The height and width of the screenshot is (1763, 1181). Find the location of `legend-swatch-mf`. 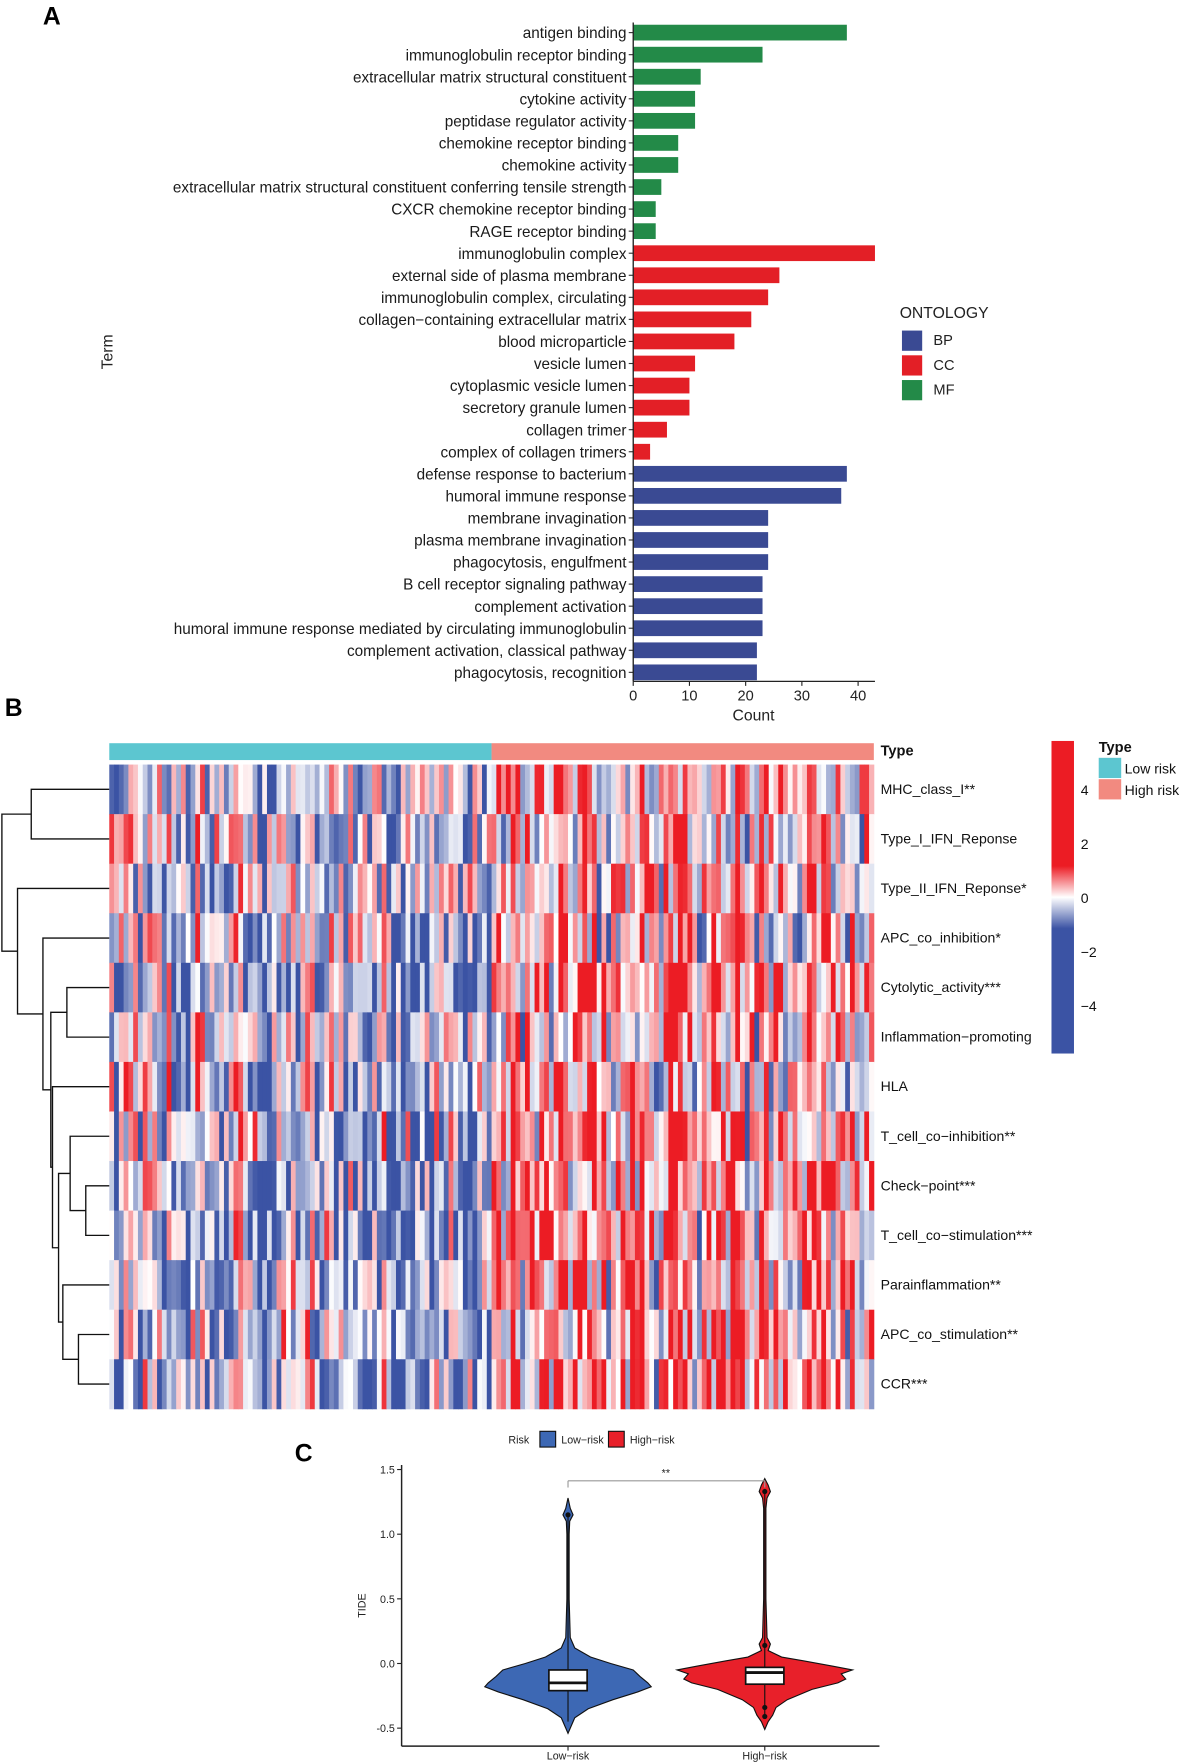

legend-swatch-mf is located at coordinates (912, 390).